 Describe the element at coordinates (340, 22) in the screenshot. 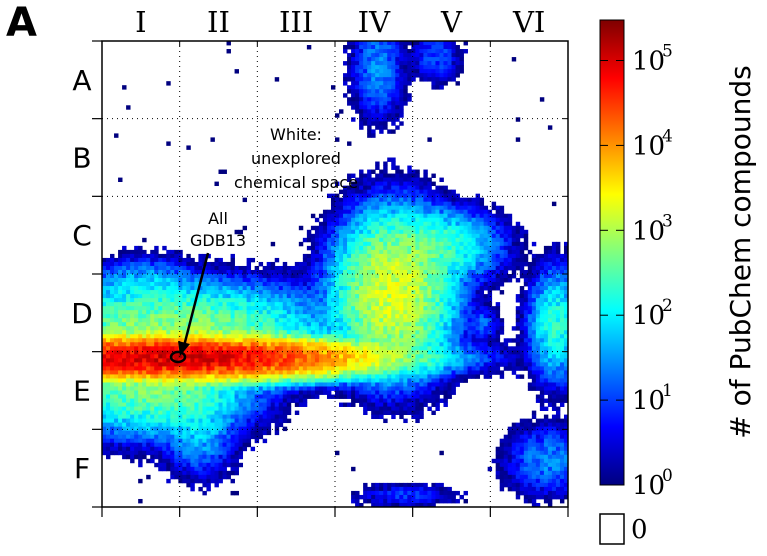

I see `column-labels: I II III IV V VI` at that location.